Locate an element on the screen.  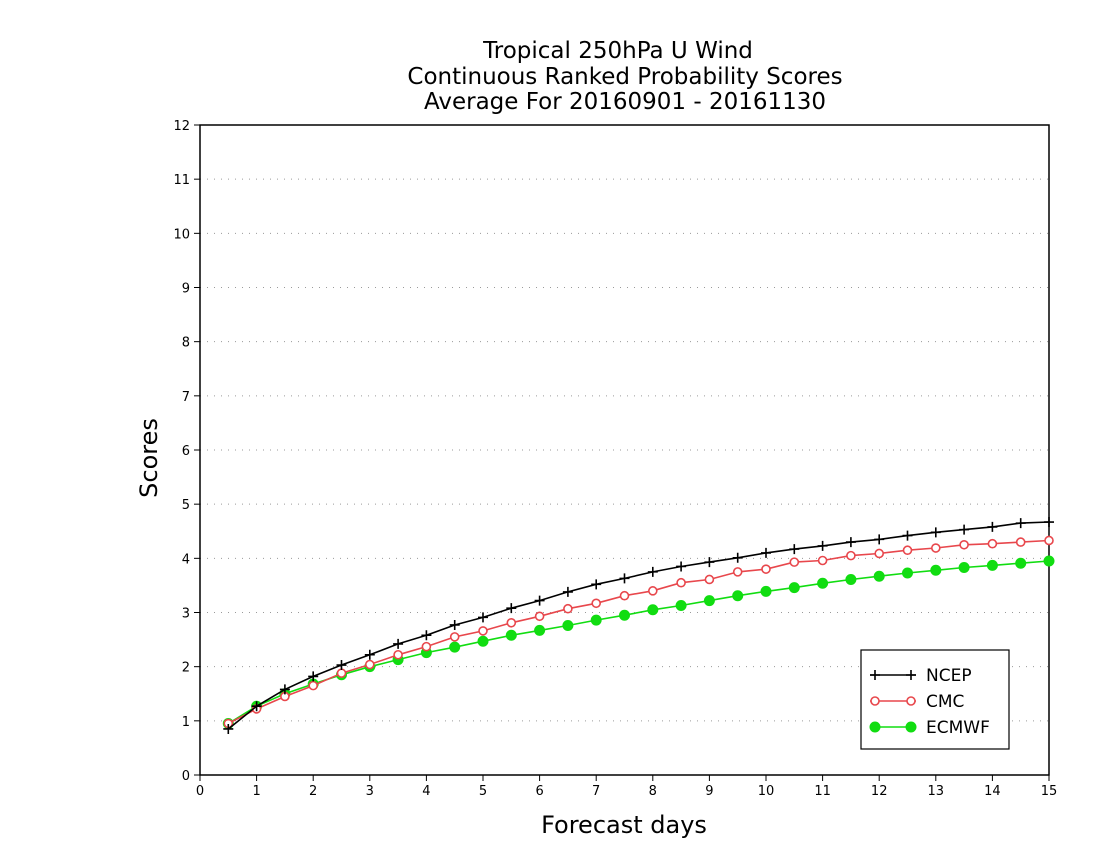
legend-marker-ecmwf is located at coordinates (875, 727).